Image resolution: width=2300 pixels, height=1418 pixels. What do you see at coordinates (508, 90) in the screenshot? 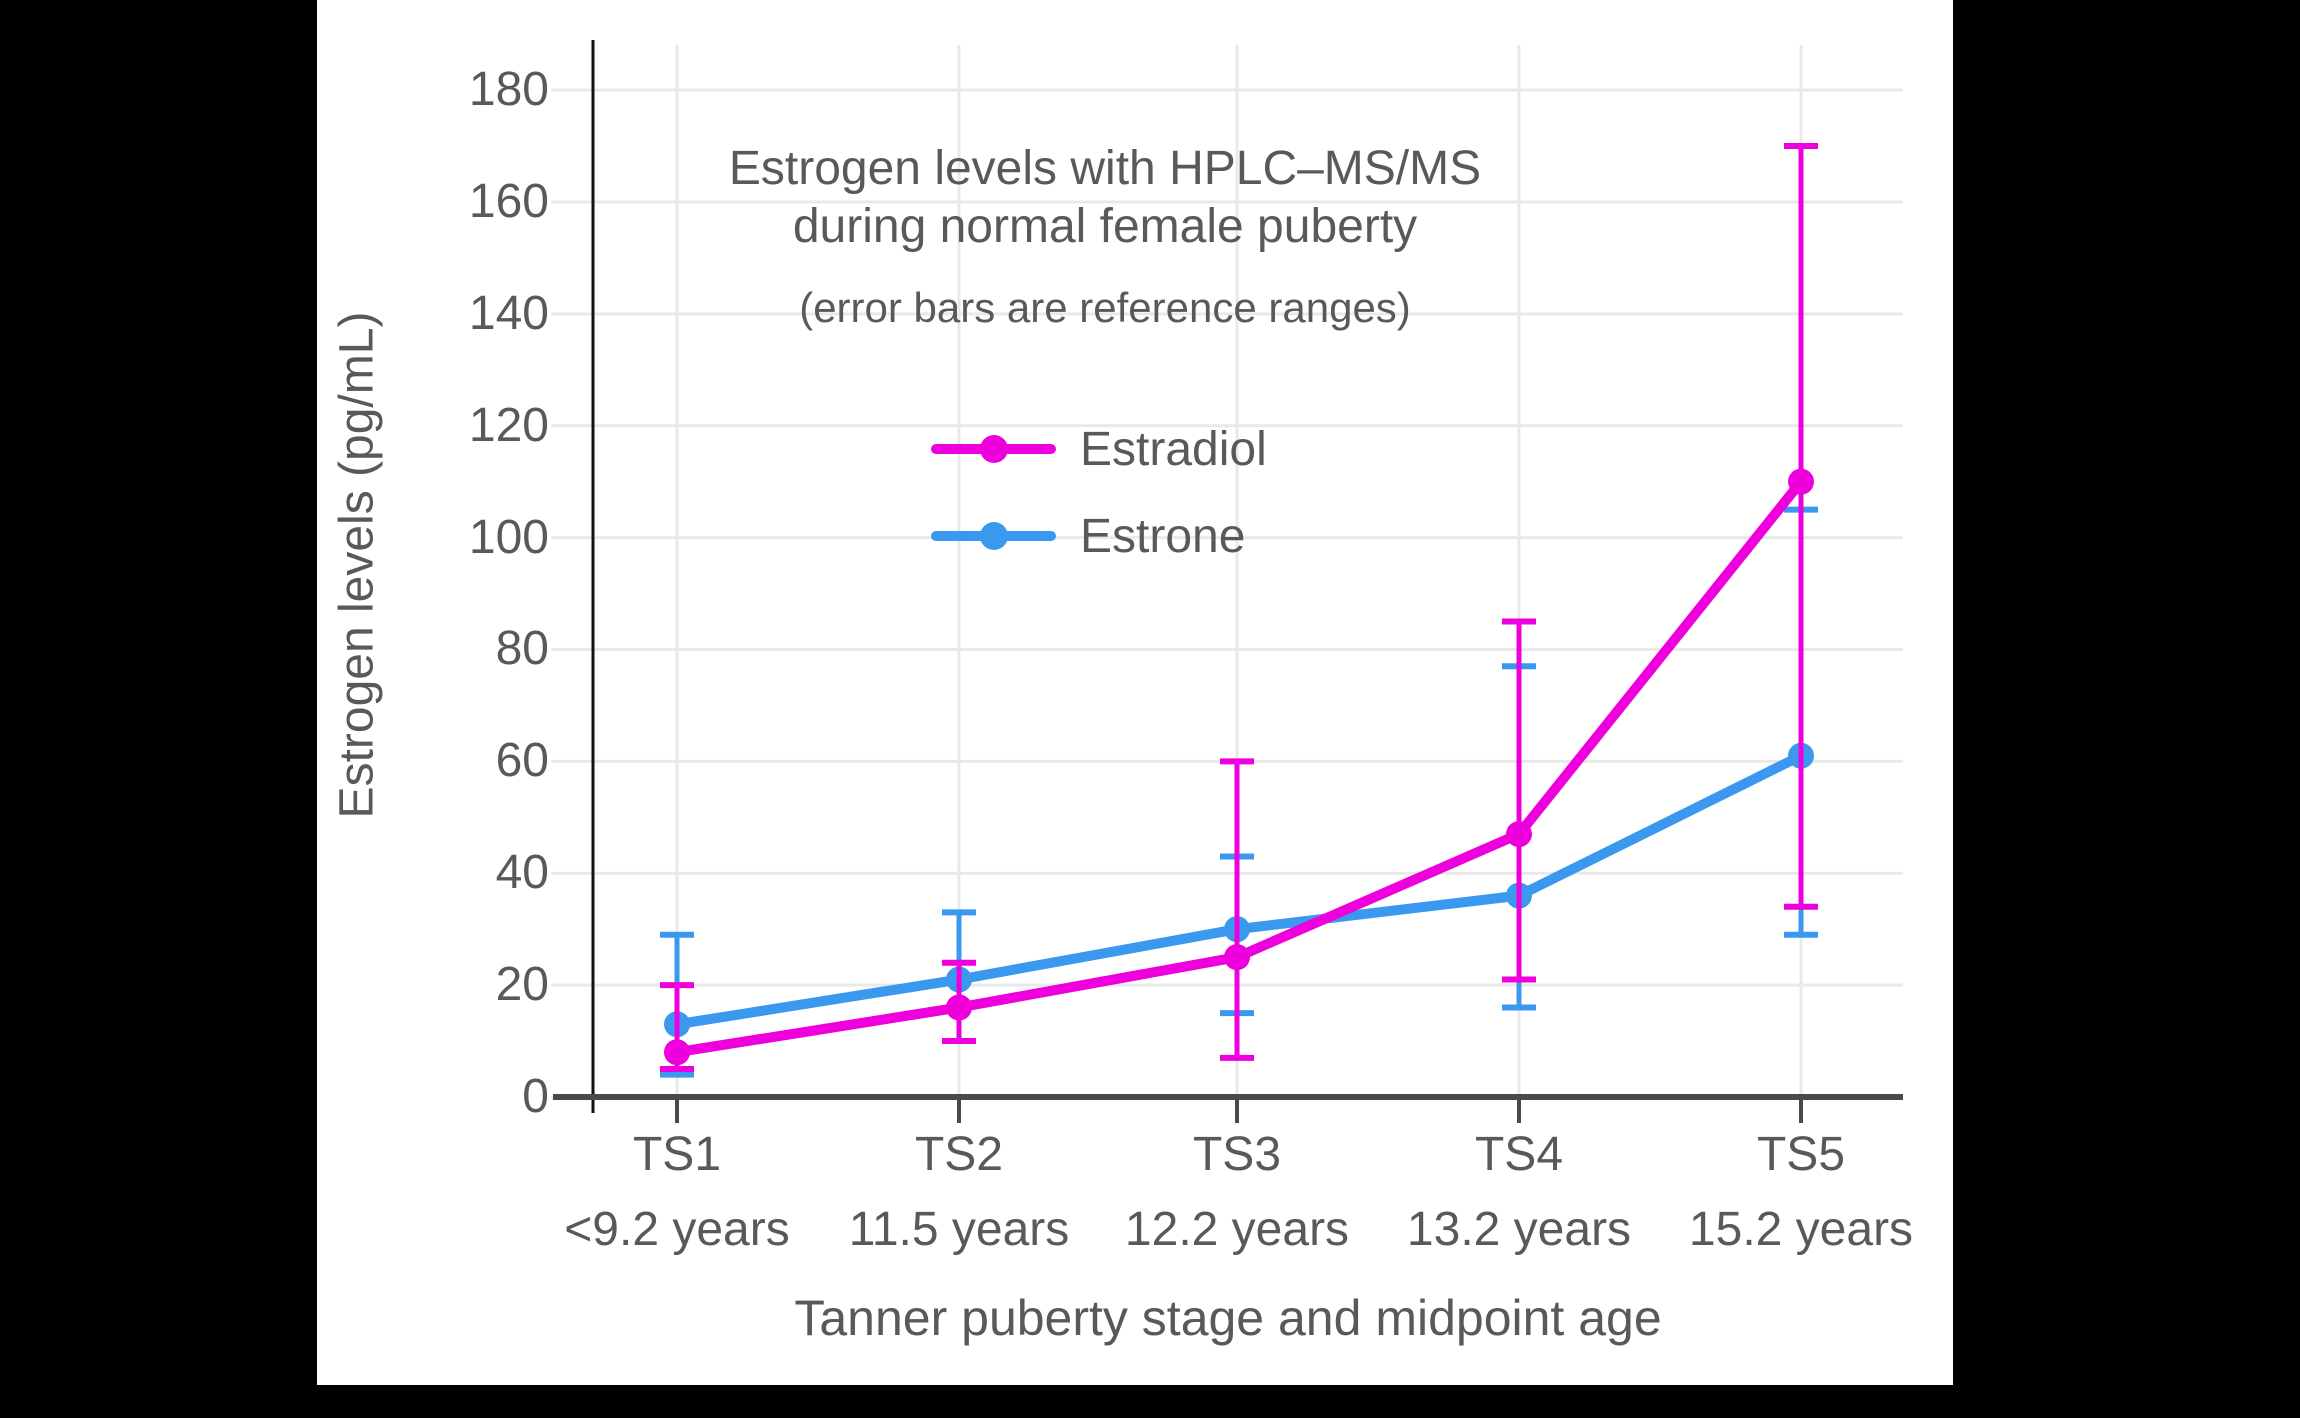
I see `y-tick-label: 180` at bounding box center [508, 90].